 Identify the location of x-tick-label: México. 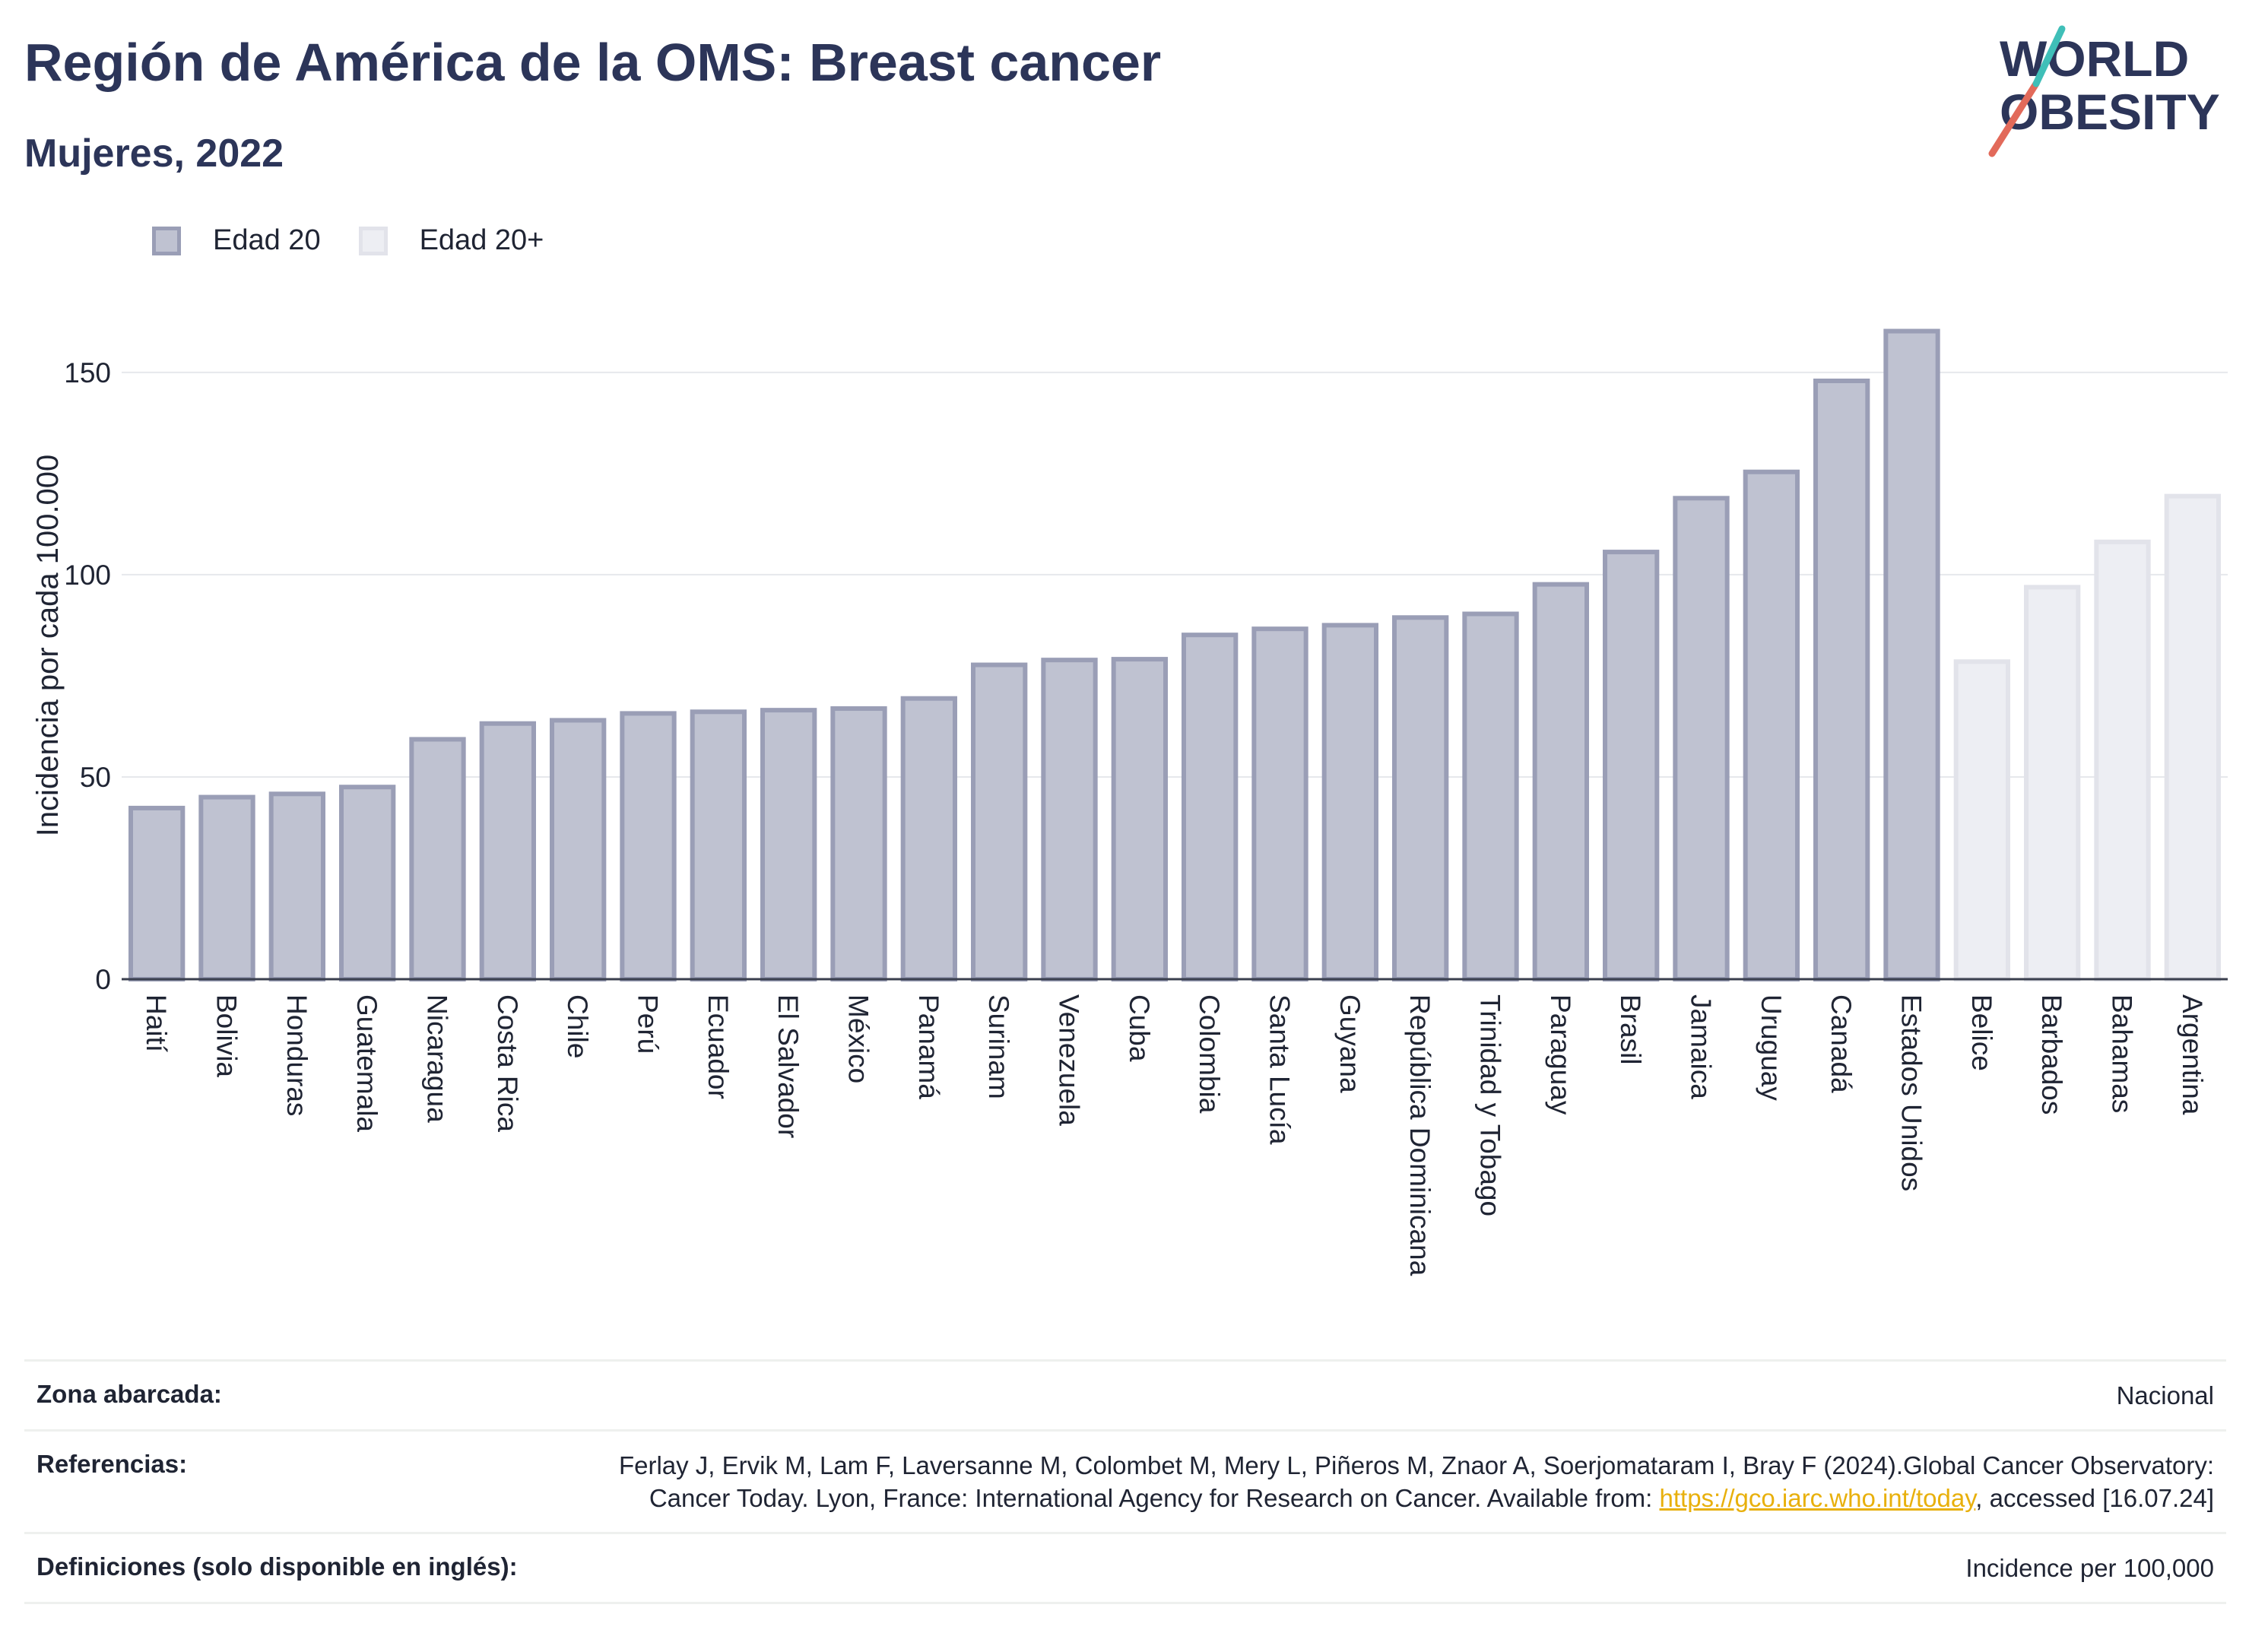
(858, 1038).